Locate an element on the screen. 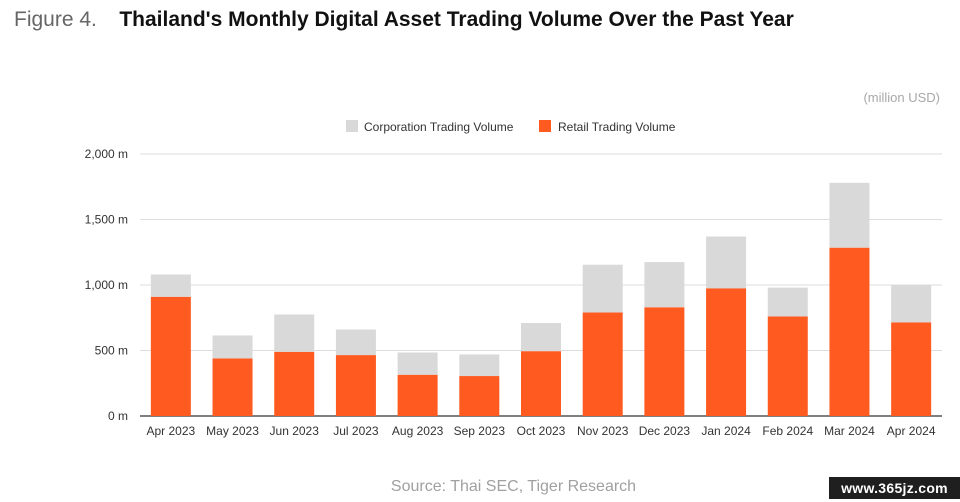 The image size is (960, 502). x-tick-label: Jun 2023 is located at coordinates (295, 431).